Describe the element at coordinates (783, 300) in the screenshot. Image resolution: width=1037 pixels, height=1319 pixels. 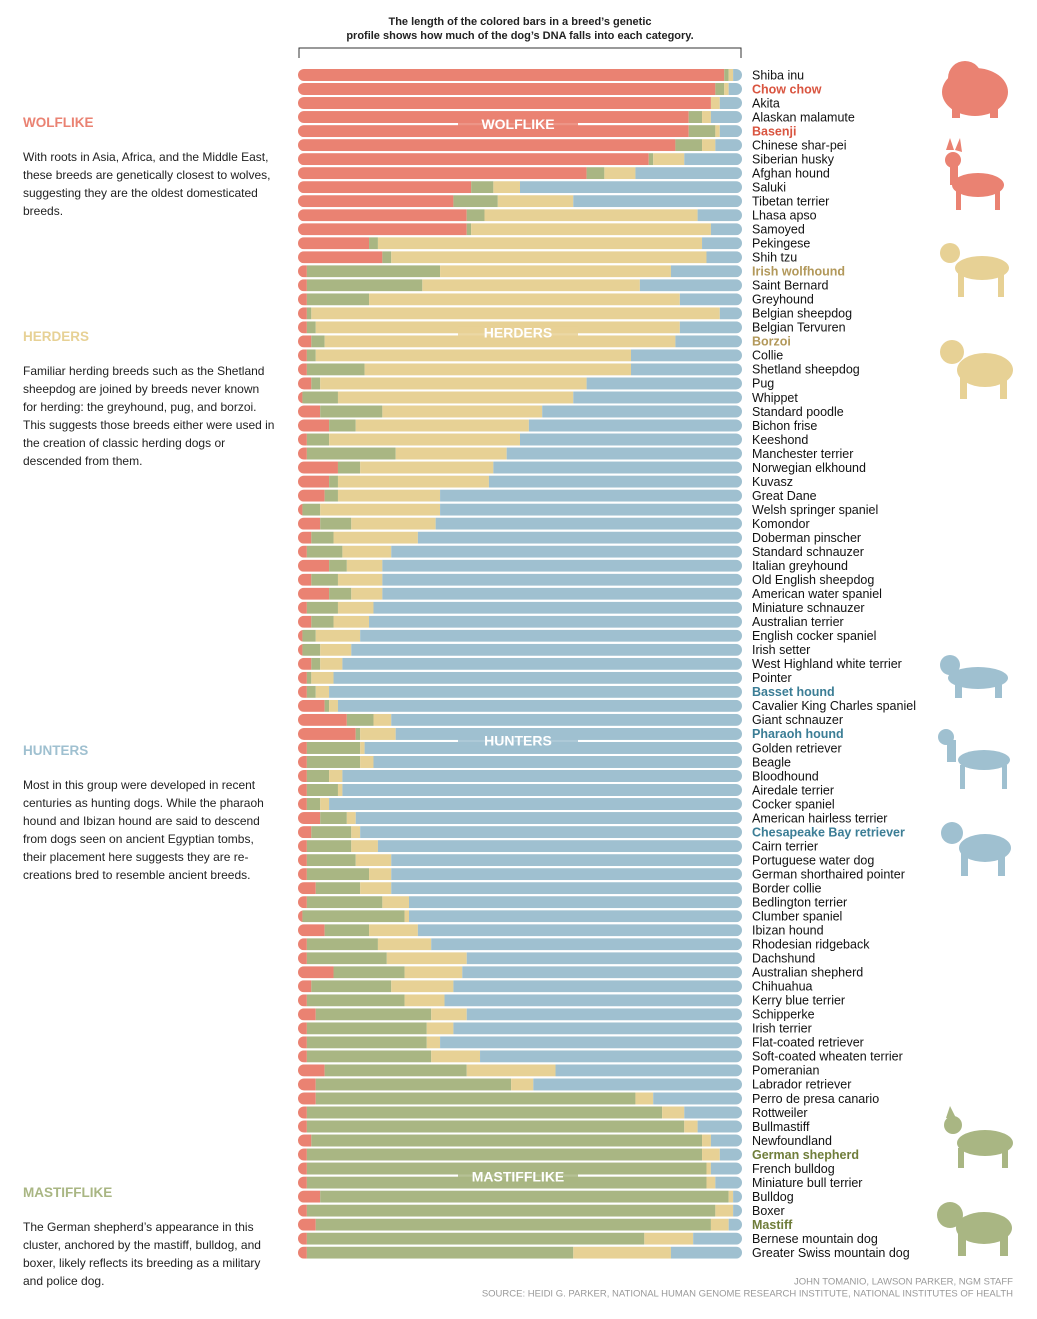
I see `breed-label: Greyhound` at that location.